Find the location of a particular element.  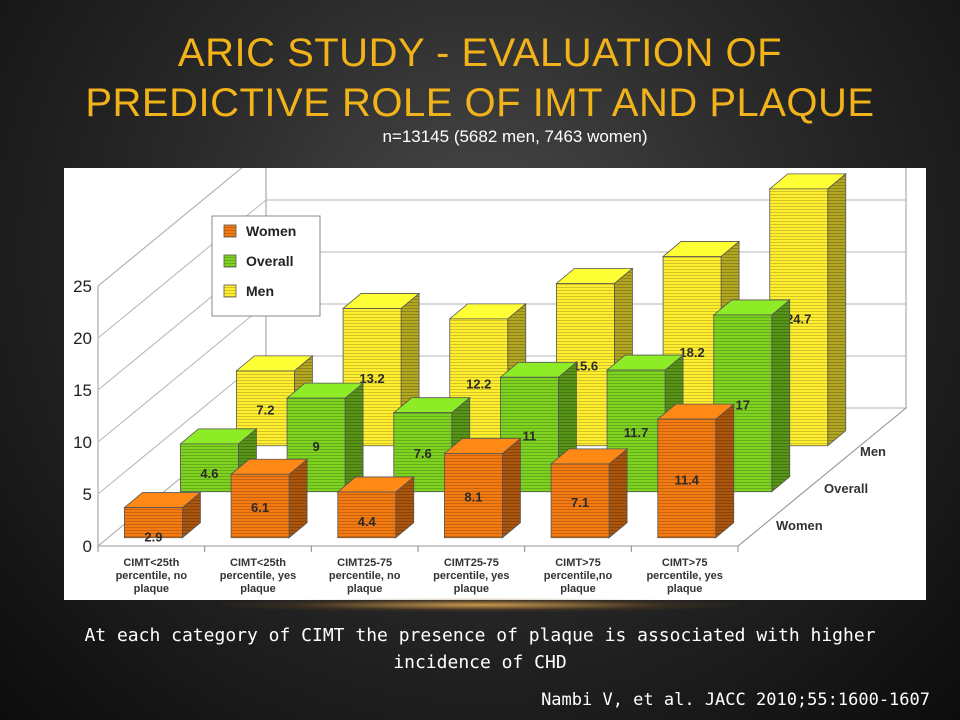

data-label: 7.1 is located at coordinates (580, 502).